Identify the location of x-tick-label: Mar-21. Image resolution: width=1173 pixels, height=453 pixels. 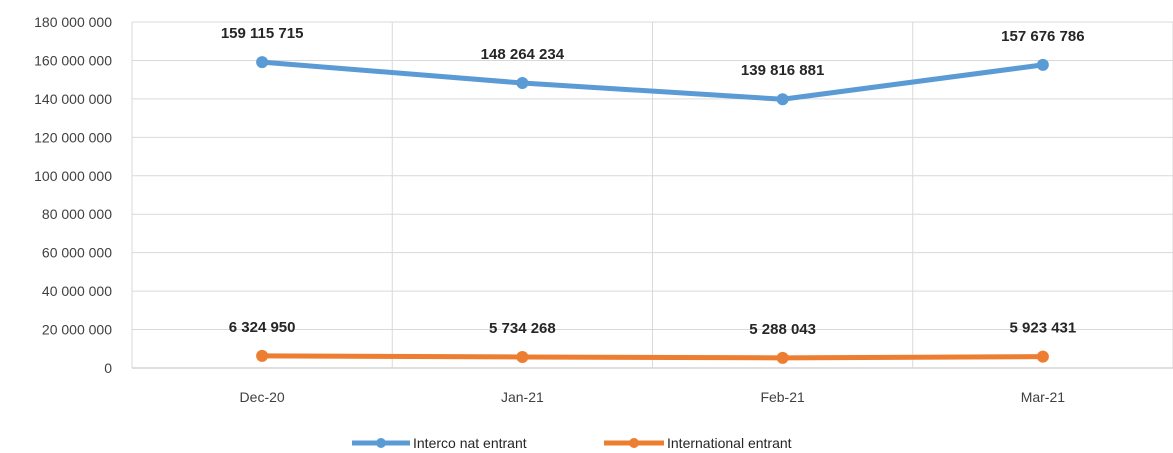
(1043, 397).